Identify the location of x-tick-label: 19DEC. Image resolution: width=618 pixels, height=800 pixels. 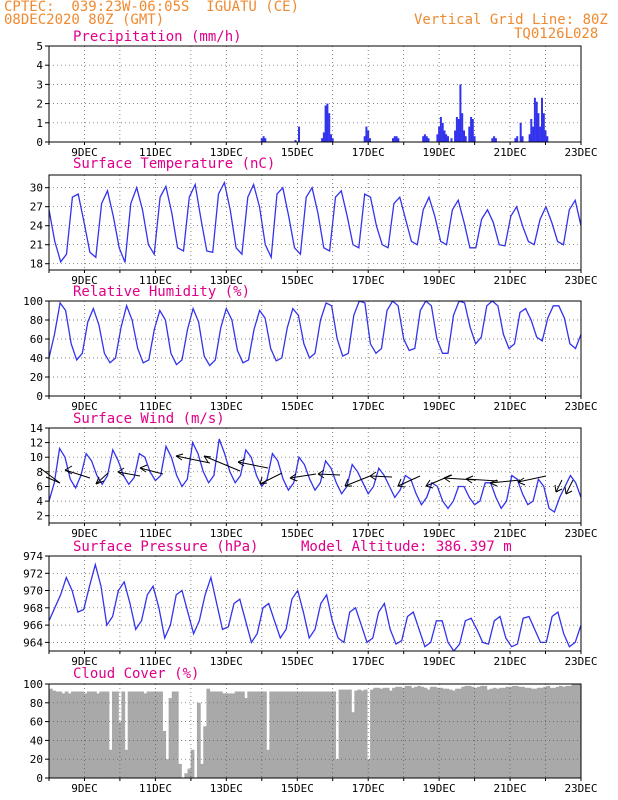
(439, 533).